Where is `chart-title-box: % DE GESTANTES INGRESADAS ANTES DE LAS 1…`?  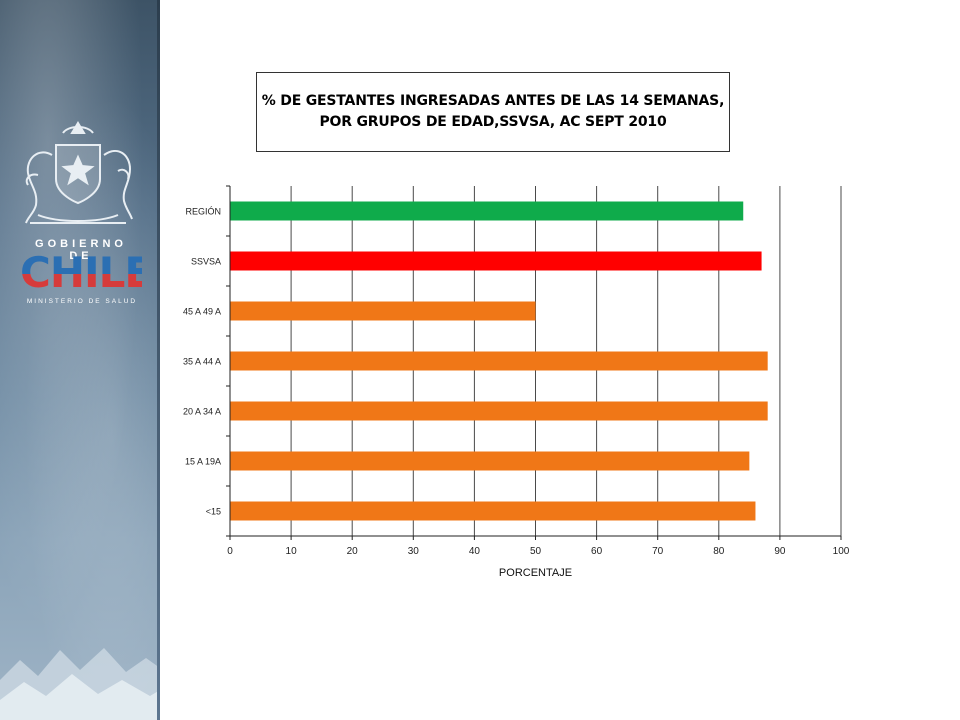 chart-title-box: % DE GESTANTES INGRESADAS ANTES DE LAS 1… is located at coordinates (493, 112).